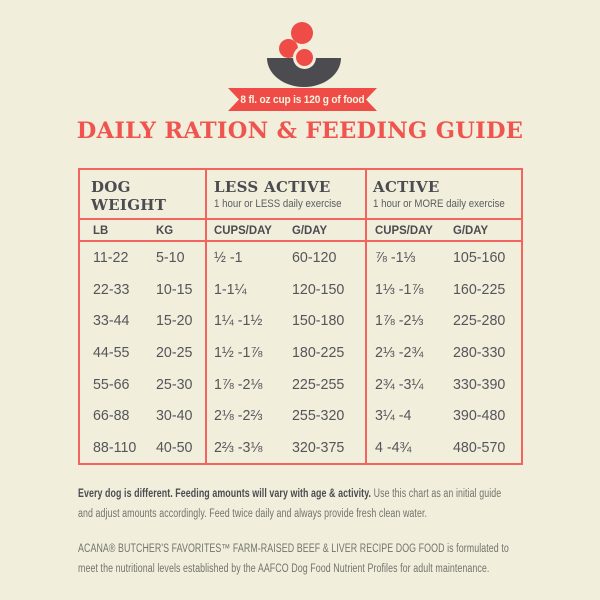  Describe the element at coordinates (286, 230) in the screenshot. I see `less-active-subheader: CUPS/DAY G/DAY` at that location.